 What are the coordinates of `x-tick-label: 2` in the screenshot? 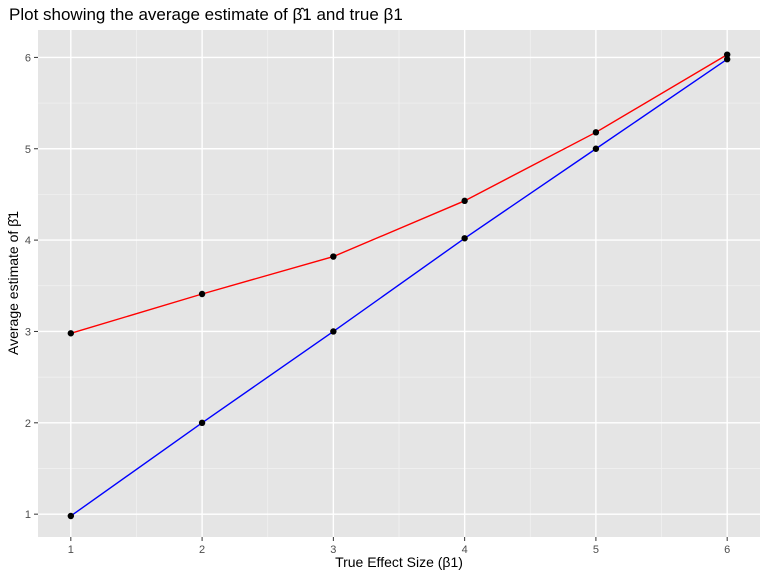 It's located at (202, 550).